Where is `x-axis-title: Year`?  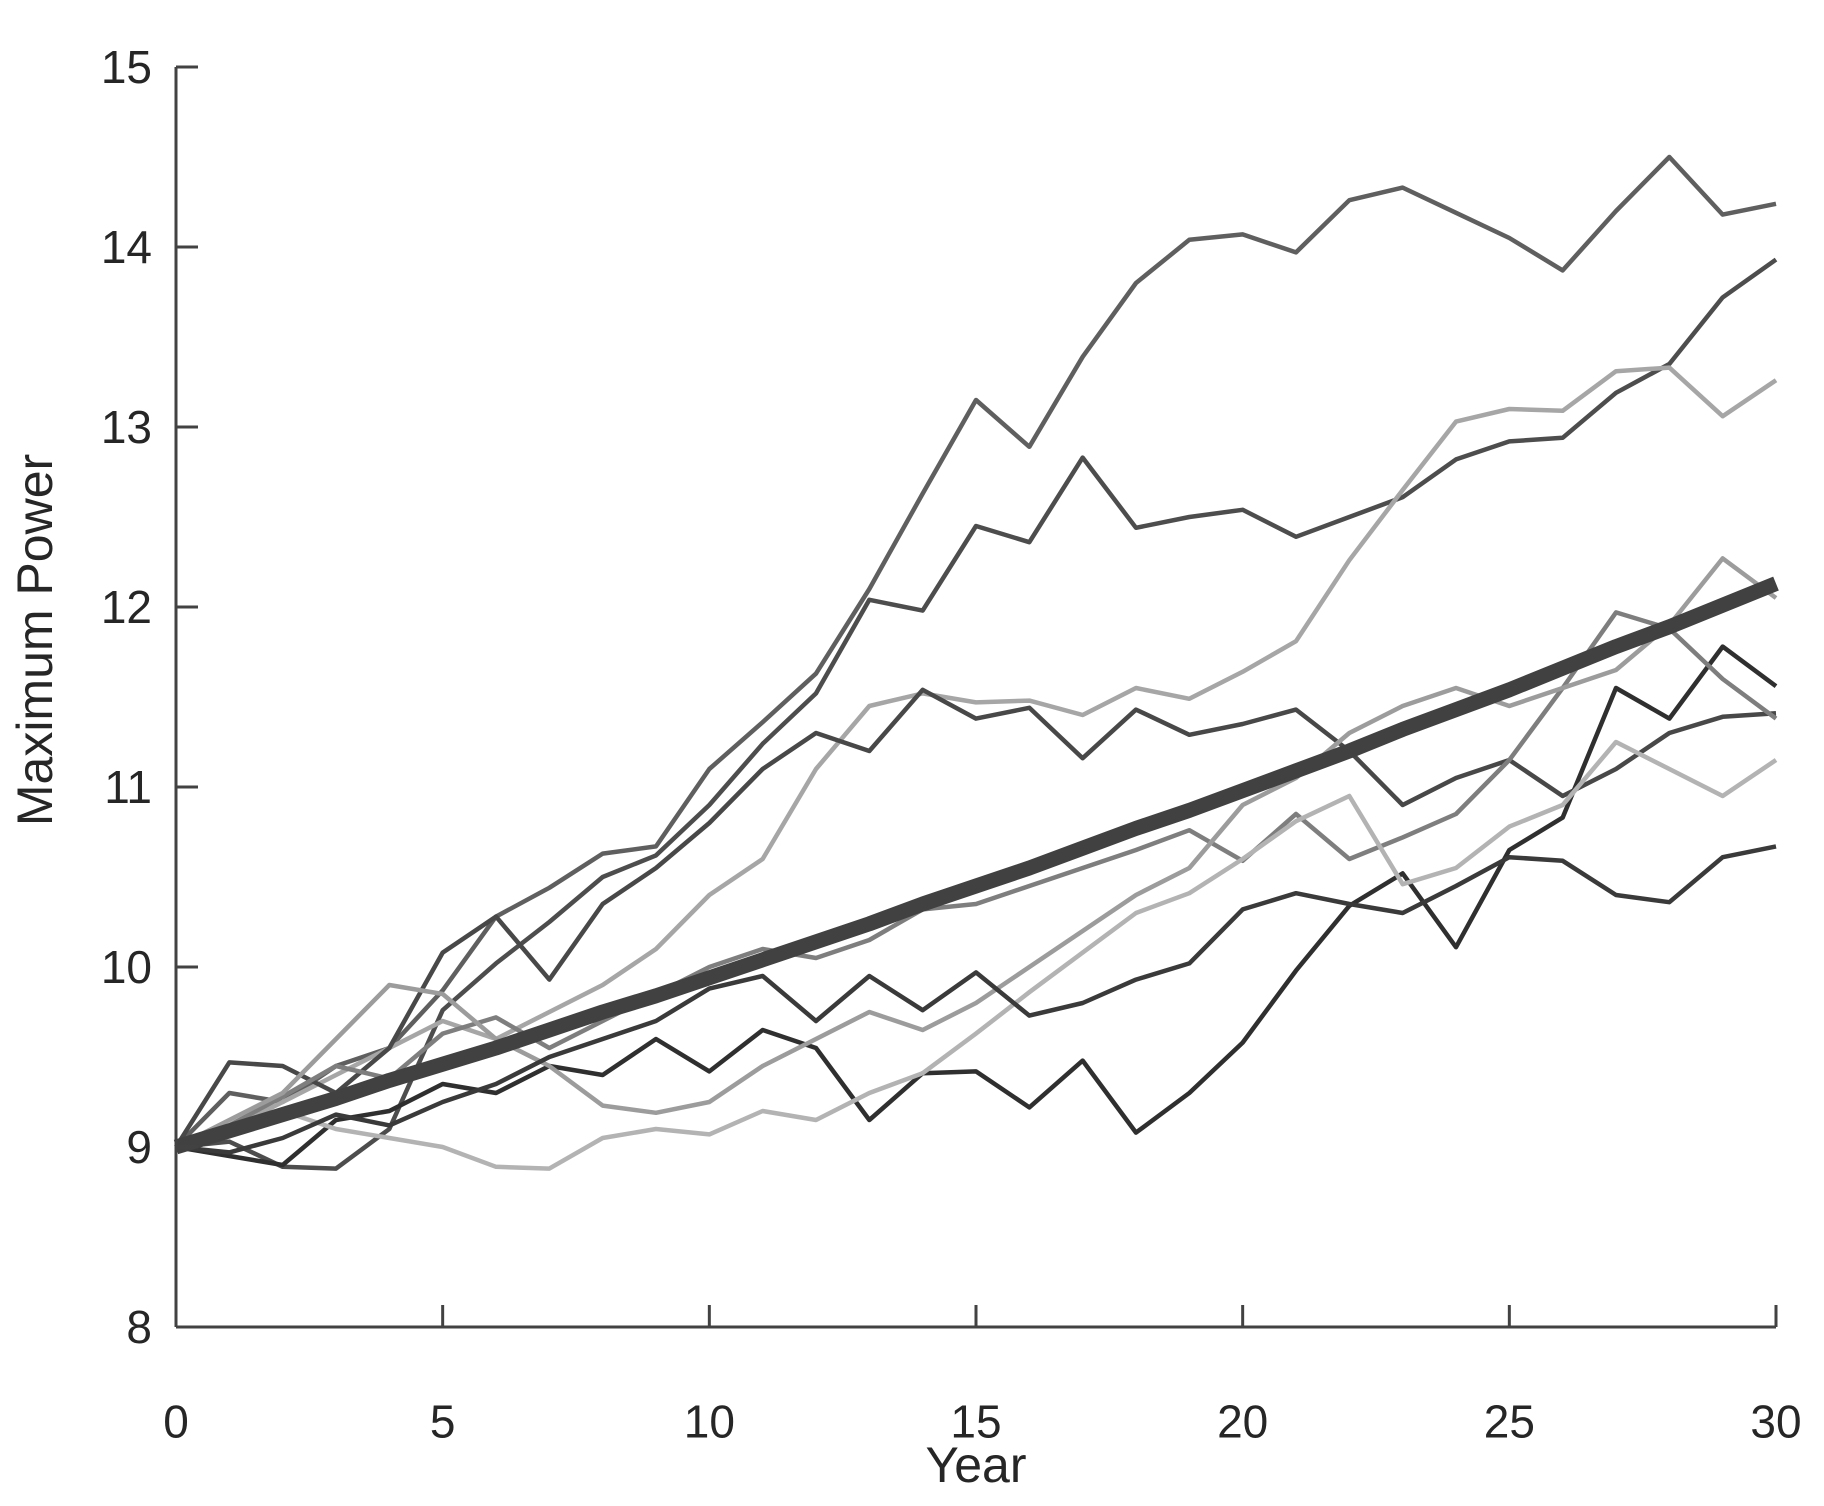 x-axis-title: Year is located at coordinates (975, 1465).